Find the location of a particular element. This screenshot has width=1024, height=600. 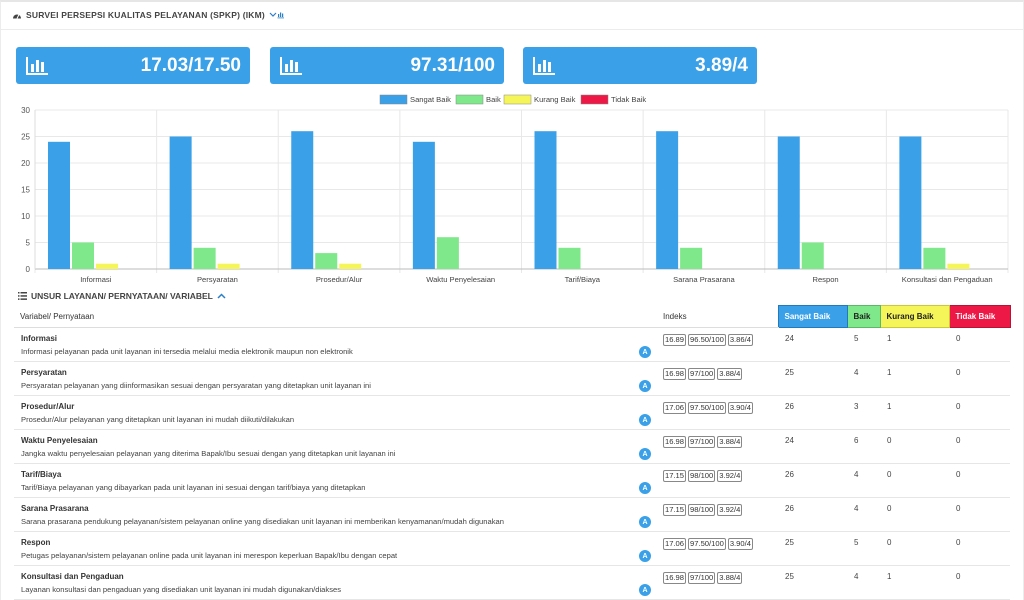

header-variabel: Variabel/ Pernyataan is located at coordinates (335, 316).